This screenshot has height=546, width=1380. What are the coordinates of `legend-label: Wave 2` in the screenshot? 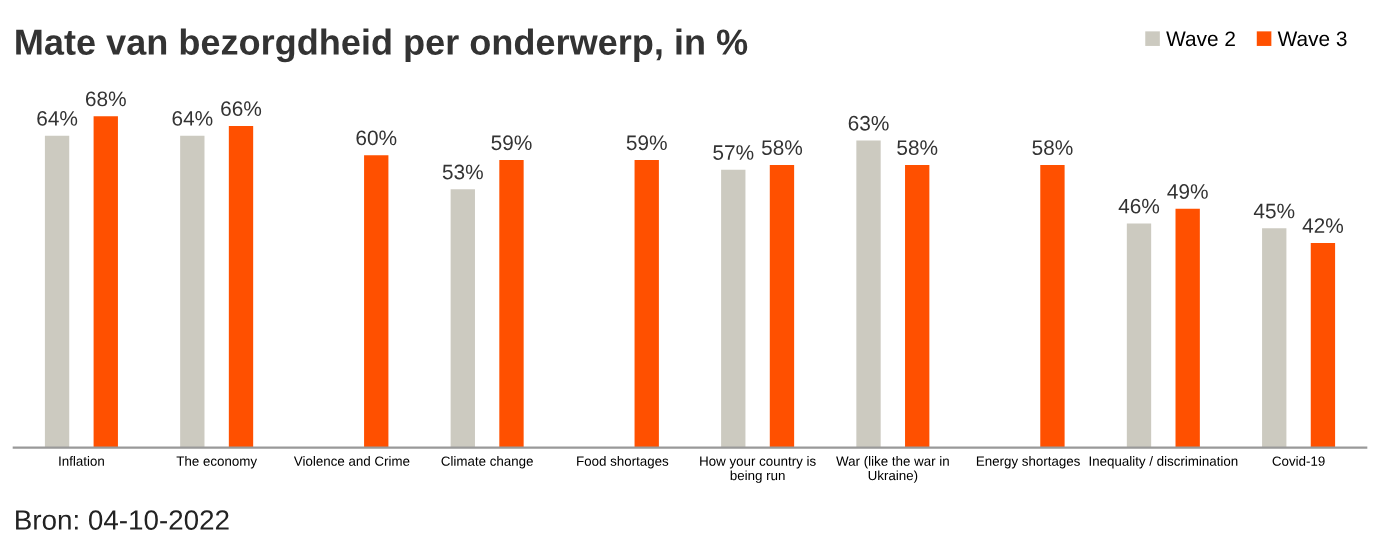 It's located at (1200, 39).